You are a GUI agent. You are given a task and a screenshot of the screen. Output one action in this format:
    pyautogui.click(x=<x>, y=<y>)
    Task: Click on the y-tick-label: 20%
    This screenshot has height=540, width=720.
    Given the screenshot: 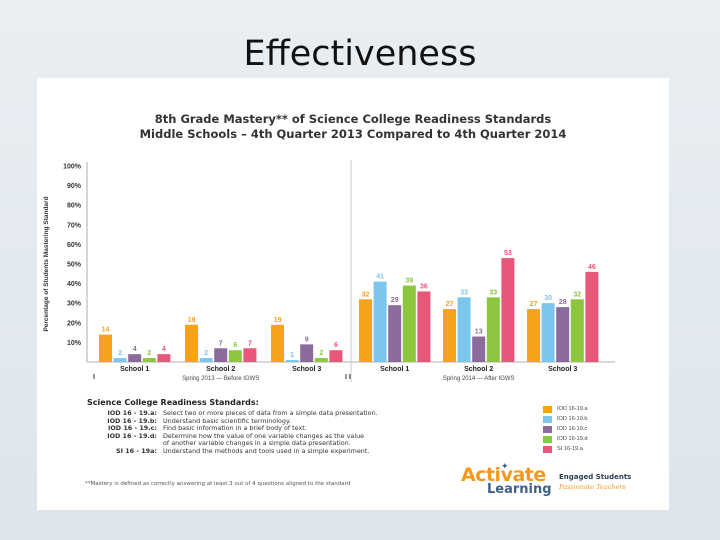 What is the action you would take?
    pyautogui.click(x=74, y=323)
    